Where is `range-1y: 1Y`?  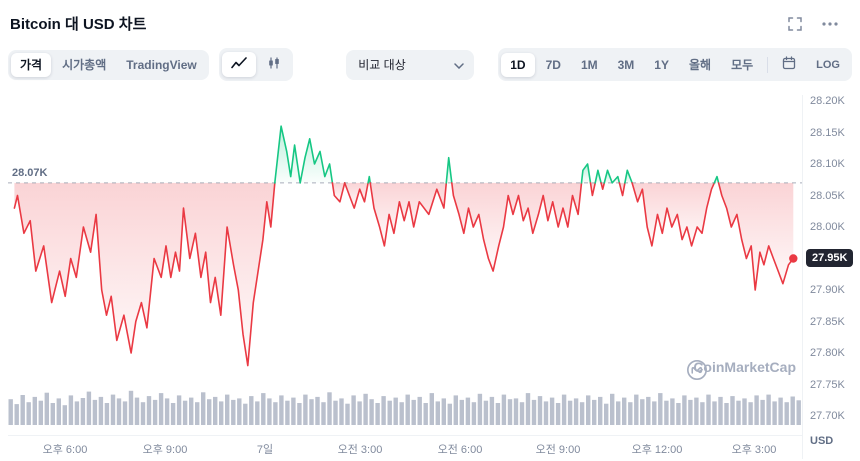 range-1y: 1Y is located at coordinates (661, 65).